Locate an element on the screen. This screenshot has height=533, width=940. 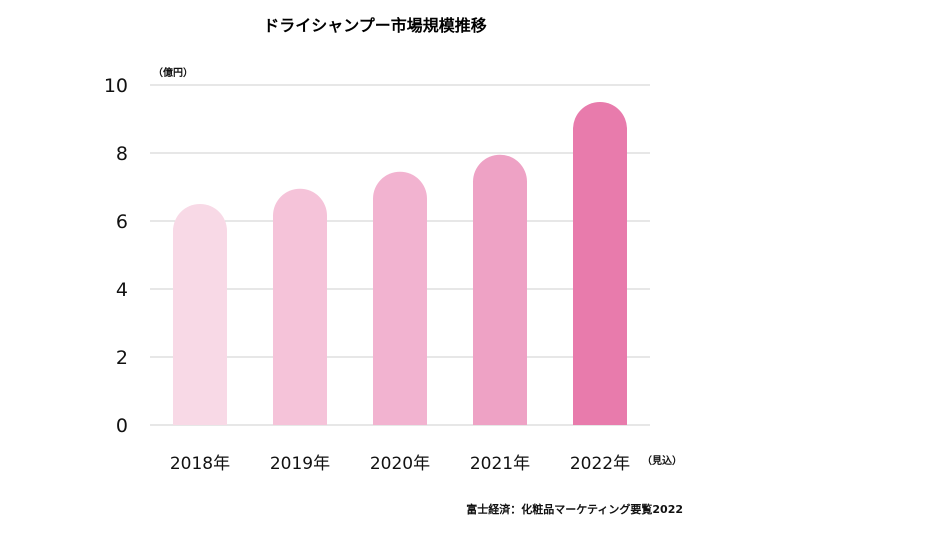
y-tick-label: 10 is located at coordinates (116, 86).